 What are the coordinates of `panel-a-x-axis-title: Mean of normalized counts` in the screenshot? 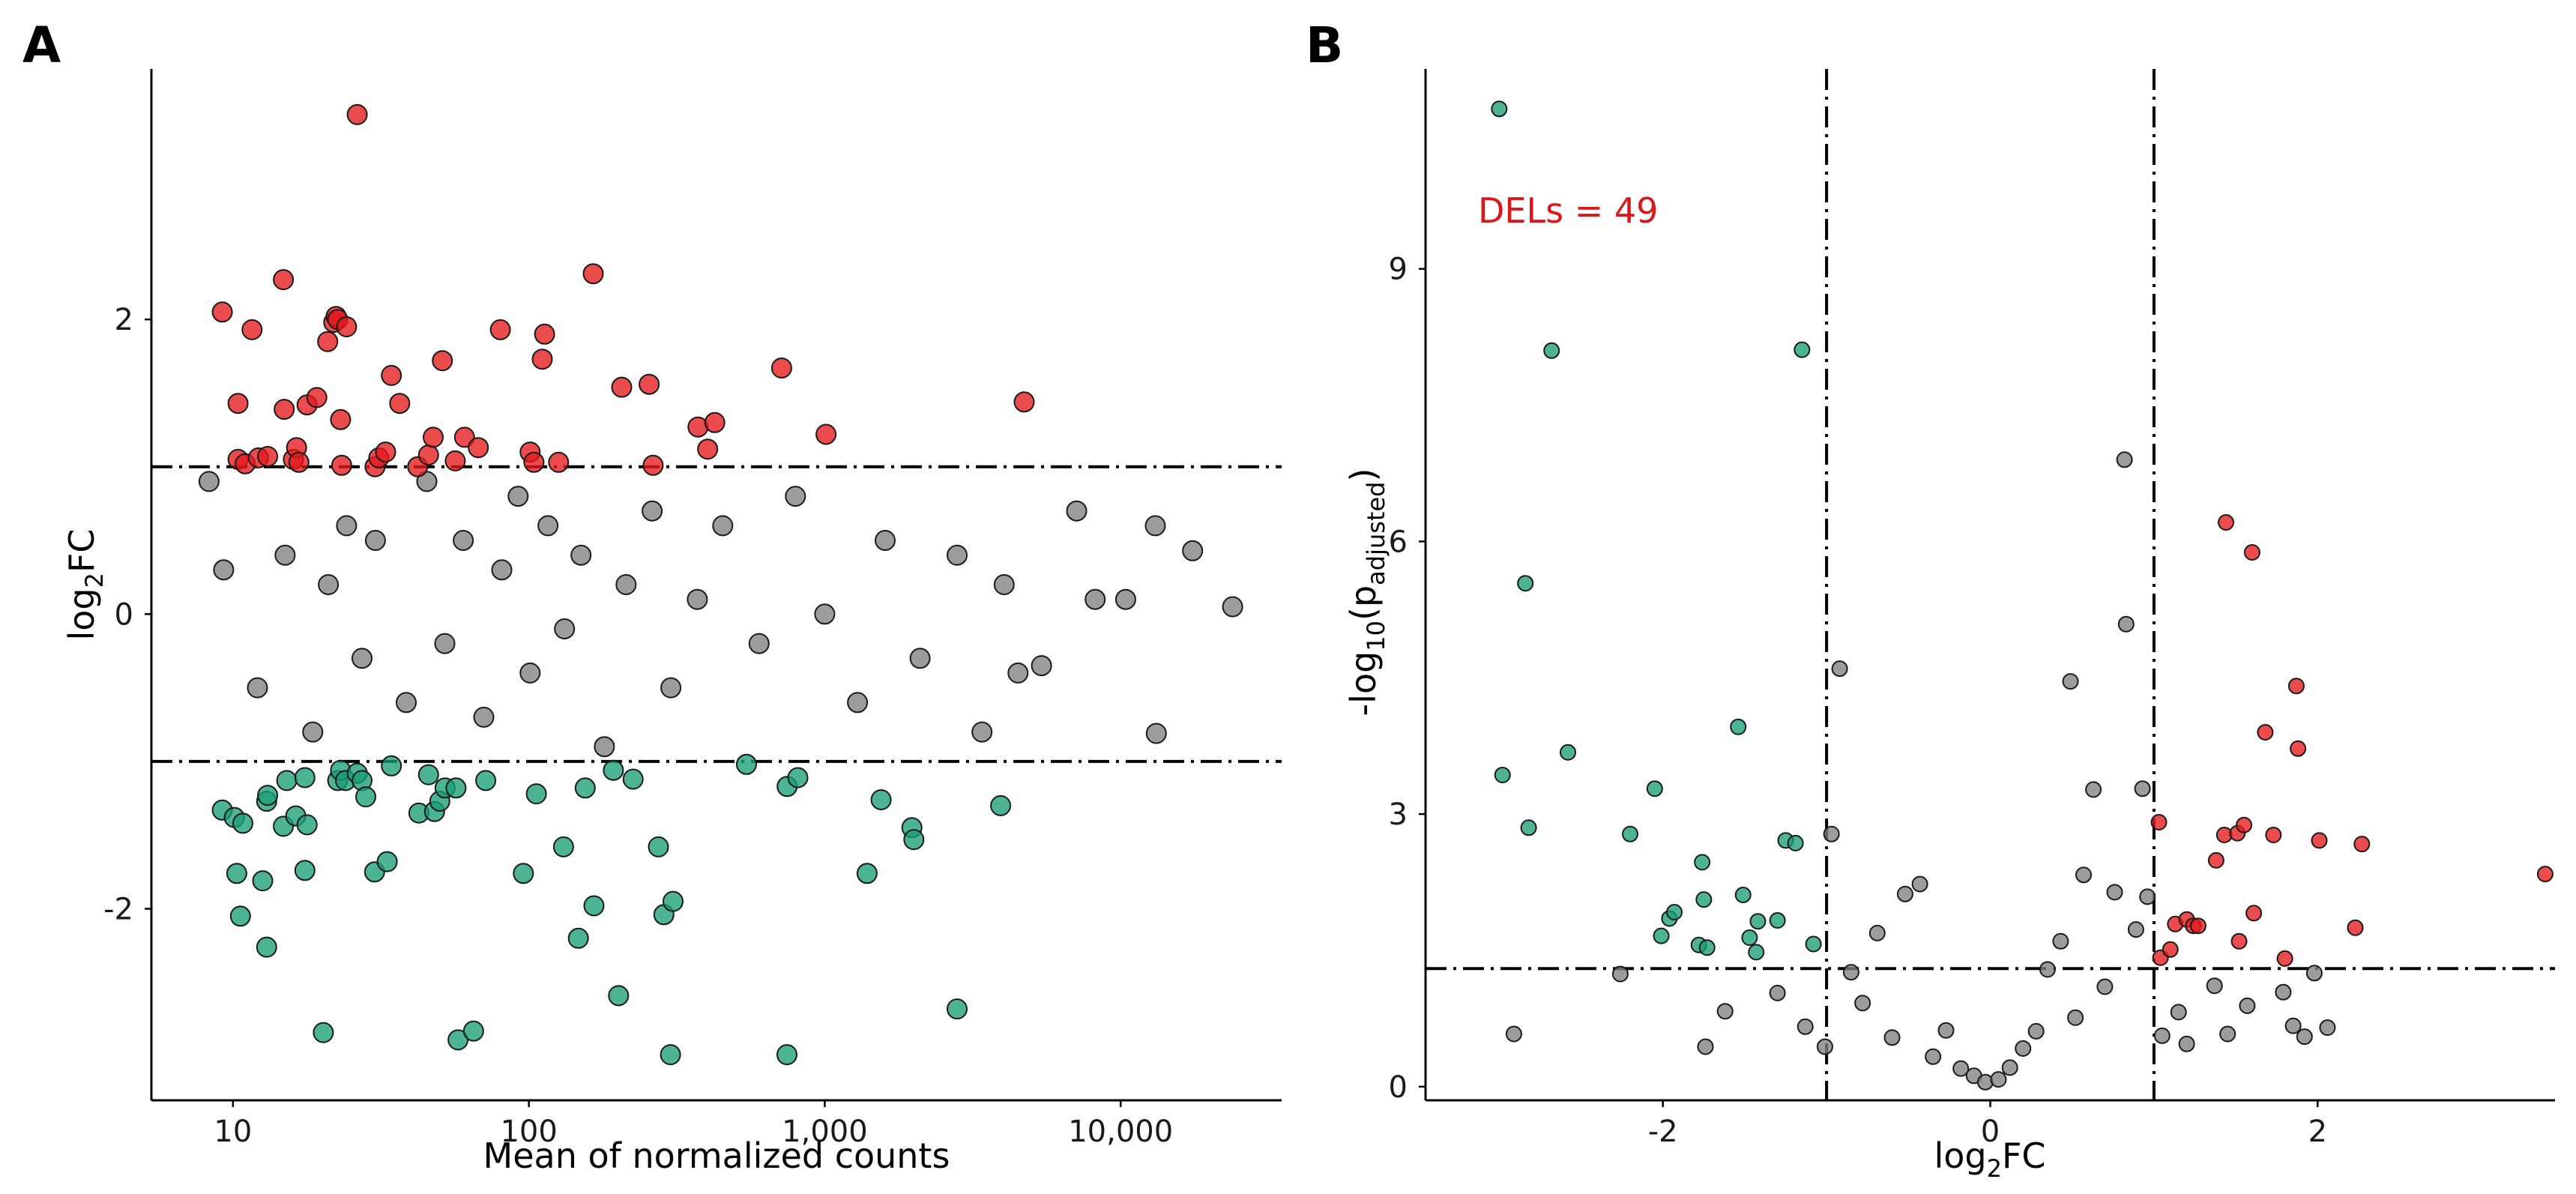 It's located at (717, 1156).